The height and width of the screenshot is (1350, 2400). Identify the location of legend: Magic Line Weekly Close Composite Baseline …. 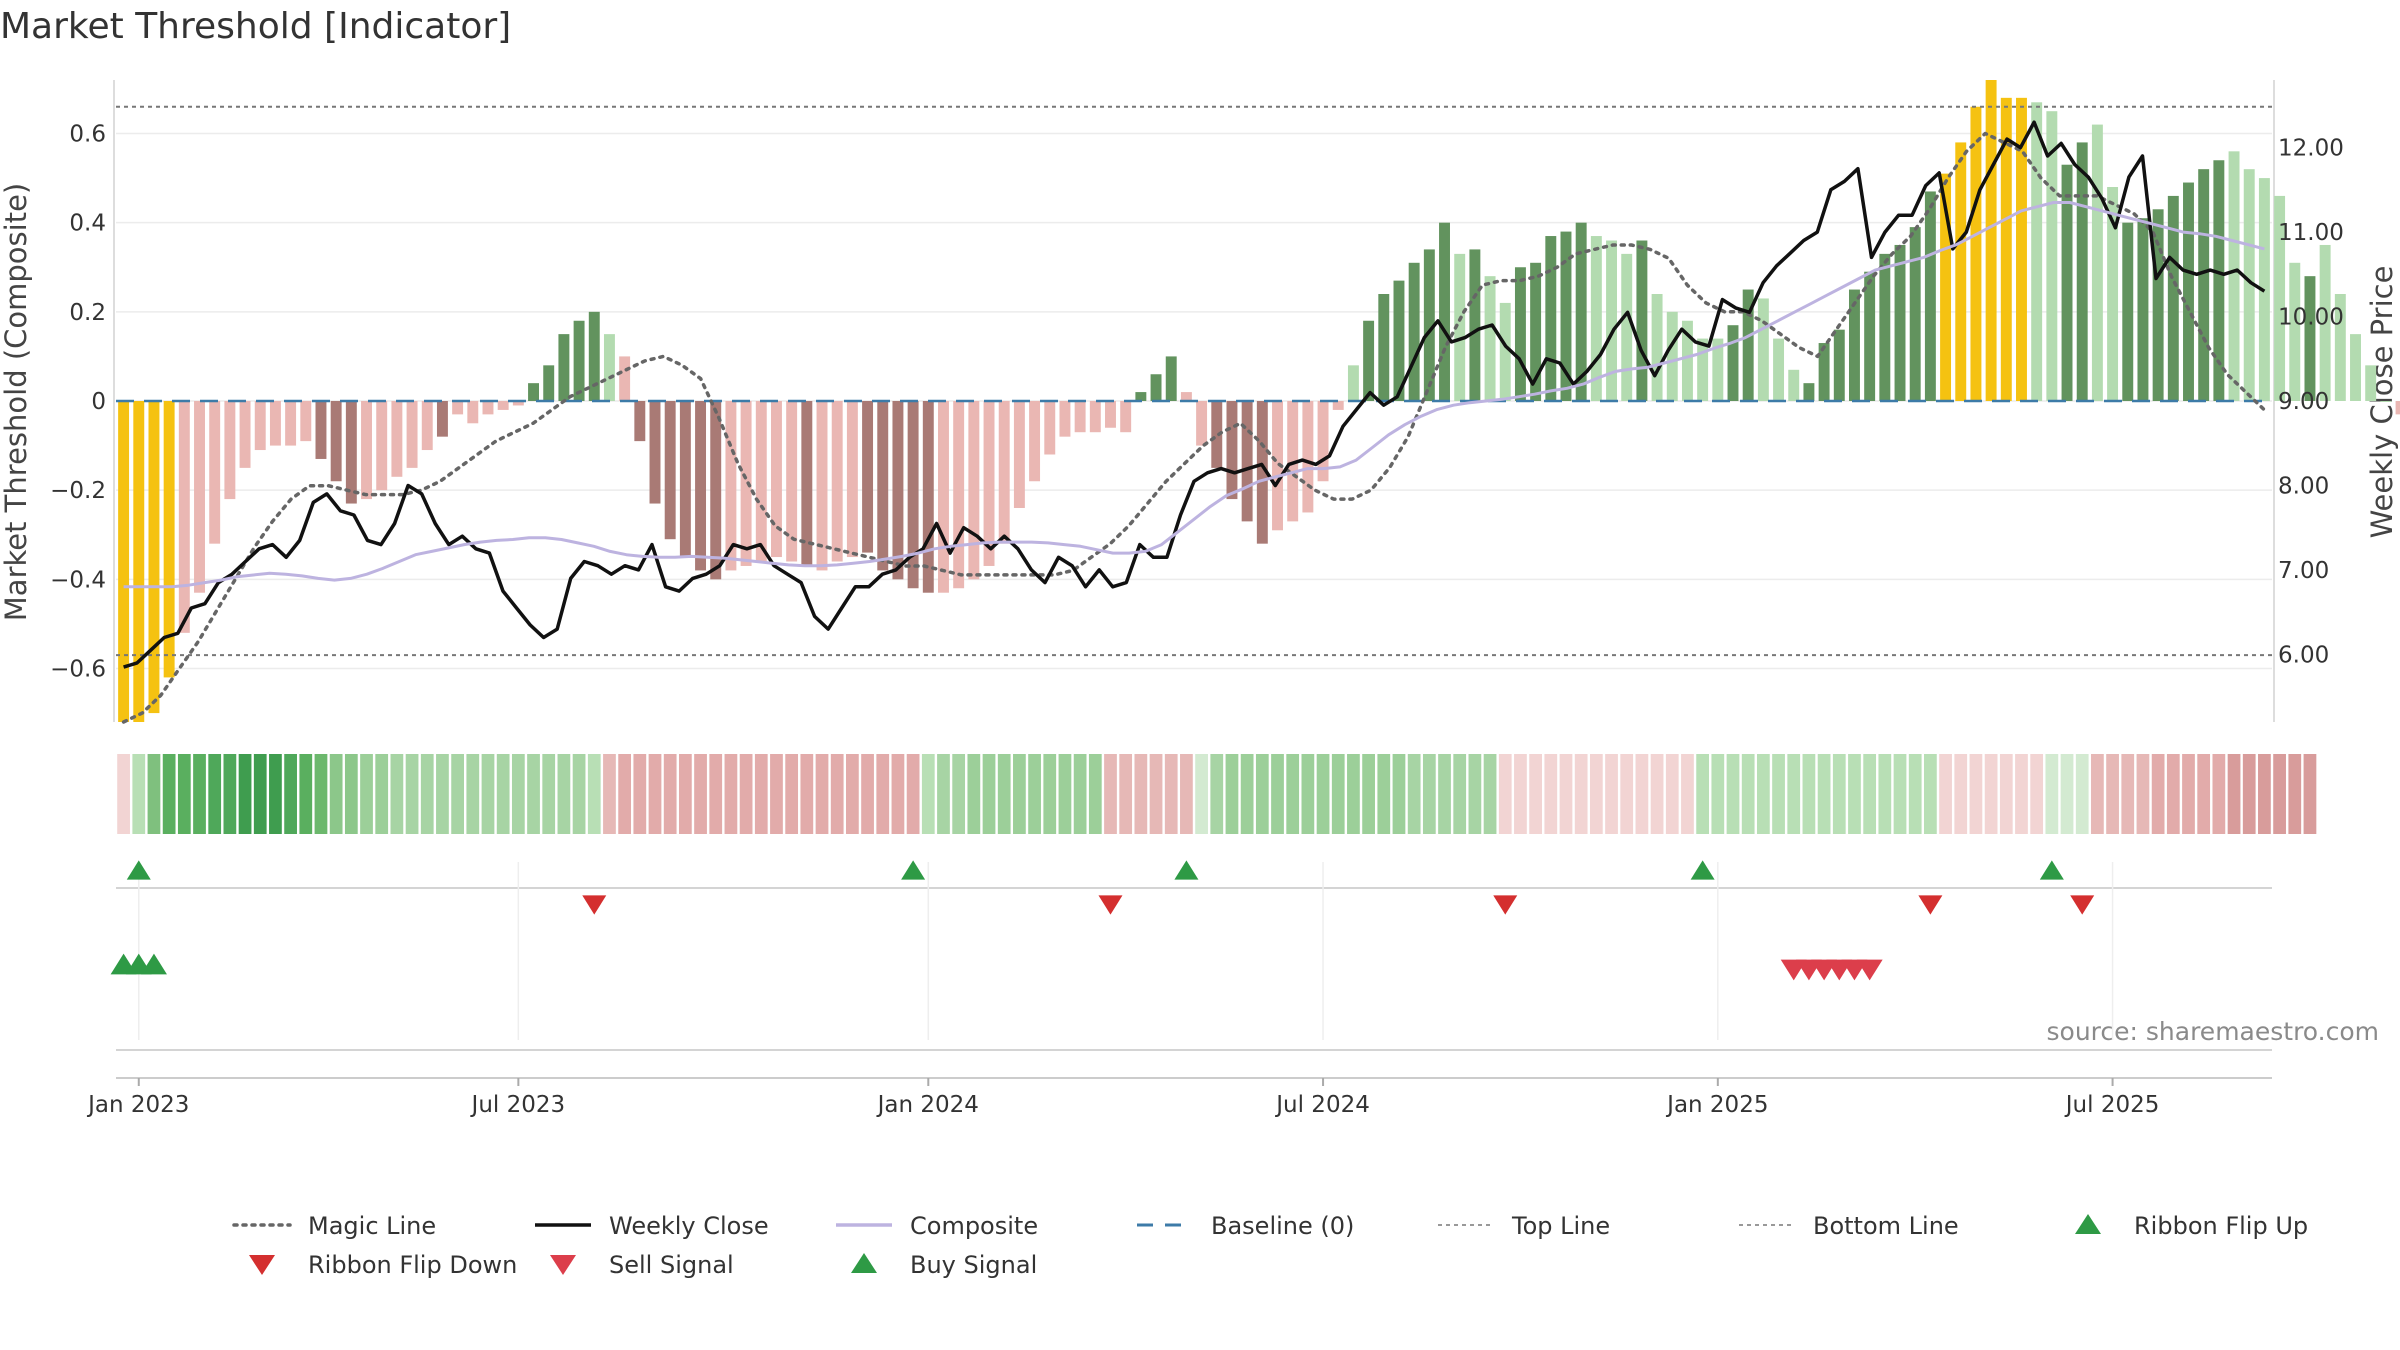
(1270, 1245).